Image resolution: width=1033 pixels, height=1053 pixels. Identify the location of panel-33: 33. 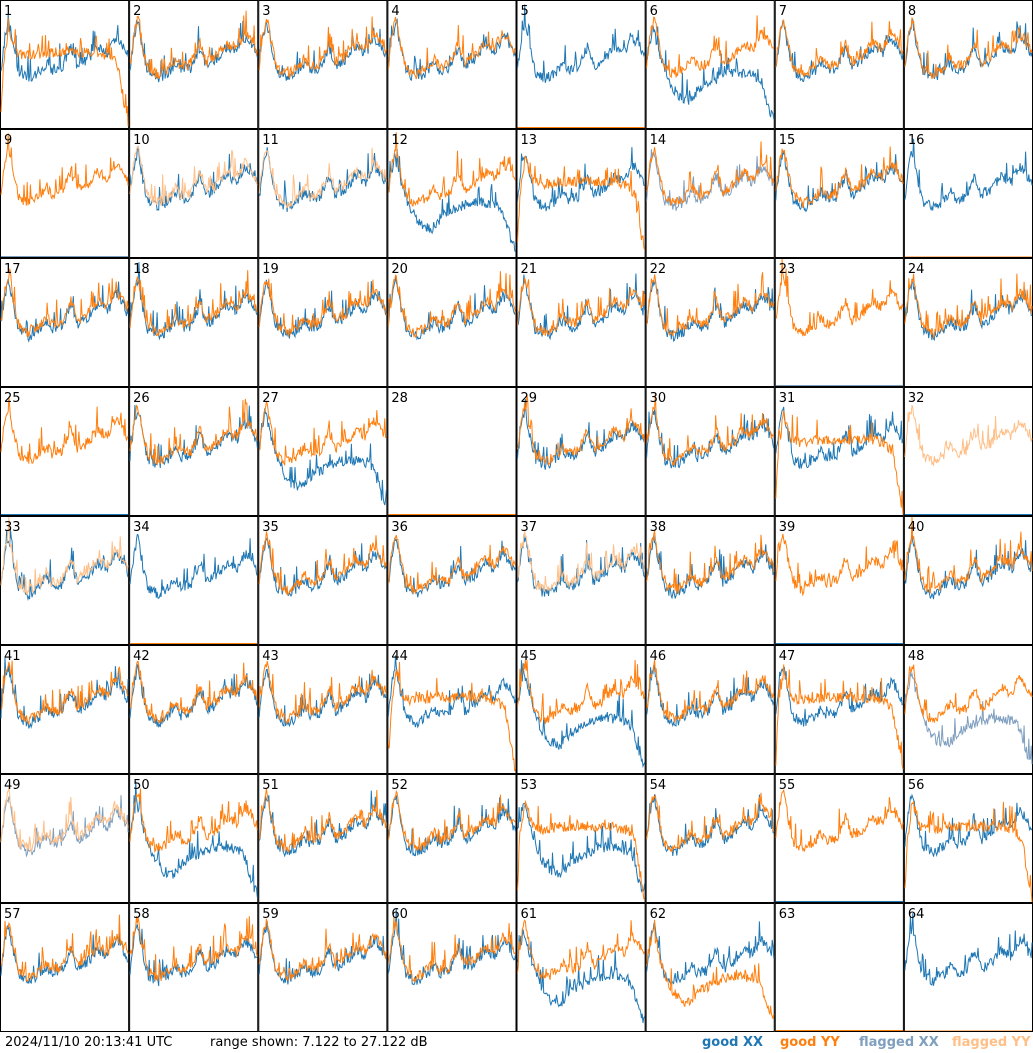
(65, 580).